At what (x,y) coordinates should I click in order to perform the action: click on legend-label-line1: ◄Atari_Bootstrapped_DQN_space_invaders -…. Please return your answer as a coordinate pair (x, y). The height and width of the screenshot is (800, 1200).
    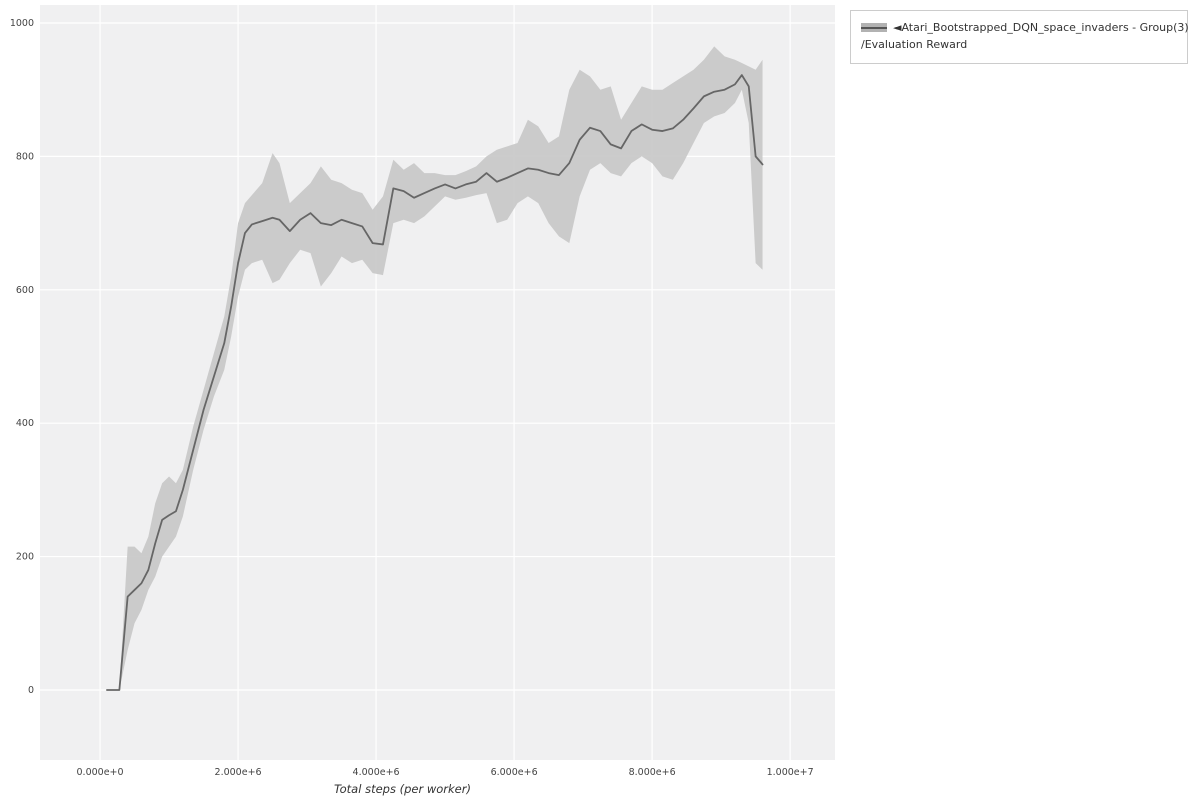
    Looking at the image, I should click on (1041, 27).